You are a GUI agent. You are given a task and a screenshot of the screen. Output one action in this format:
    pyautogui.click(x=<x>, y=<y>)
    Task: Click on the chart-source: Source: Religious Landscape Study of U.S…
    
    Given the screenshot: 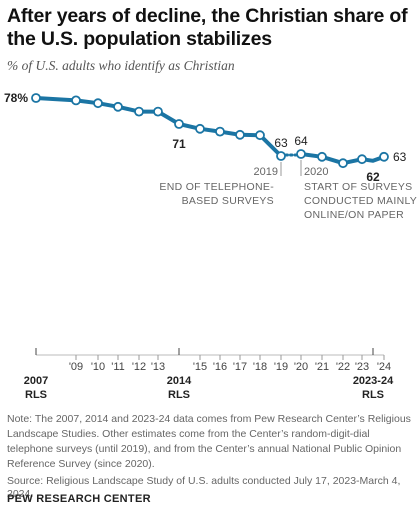 What is the action you would take?
    pyautogui.click(x=204, y=487)
    